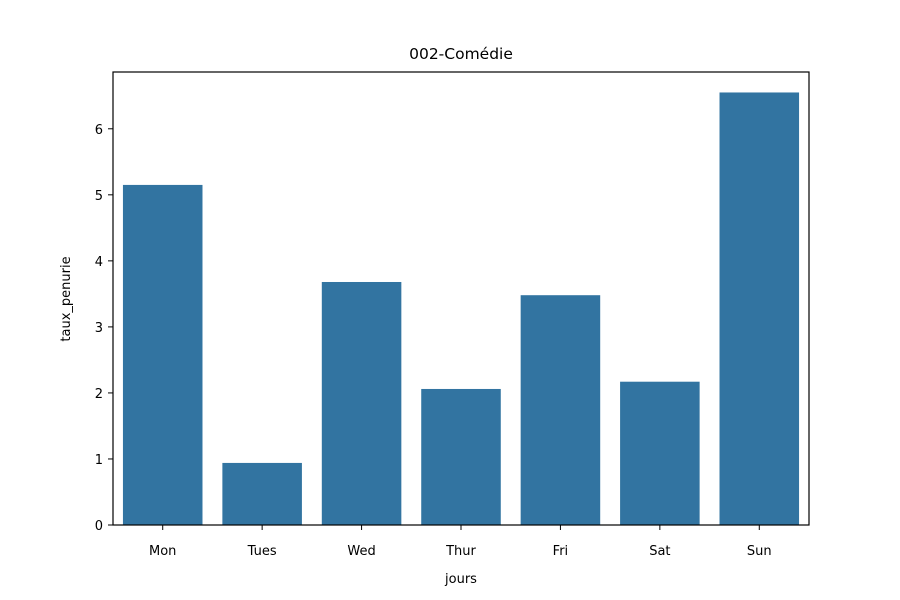 This screenshot has height=600, width=900. Describe the element at coordinates (99, 328) in the screenshot. I see `y-tick-label: 3` at that location.